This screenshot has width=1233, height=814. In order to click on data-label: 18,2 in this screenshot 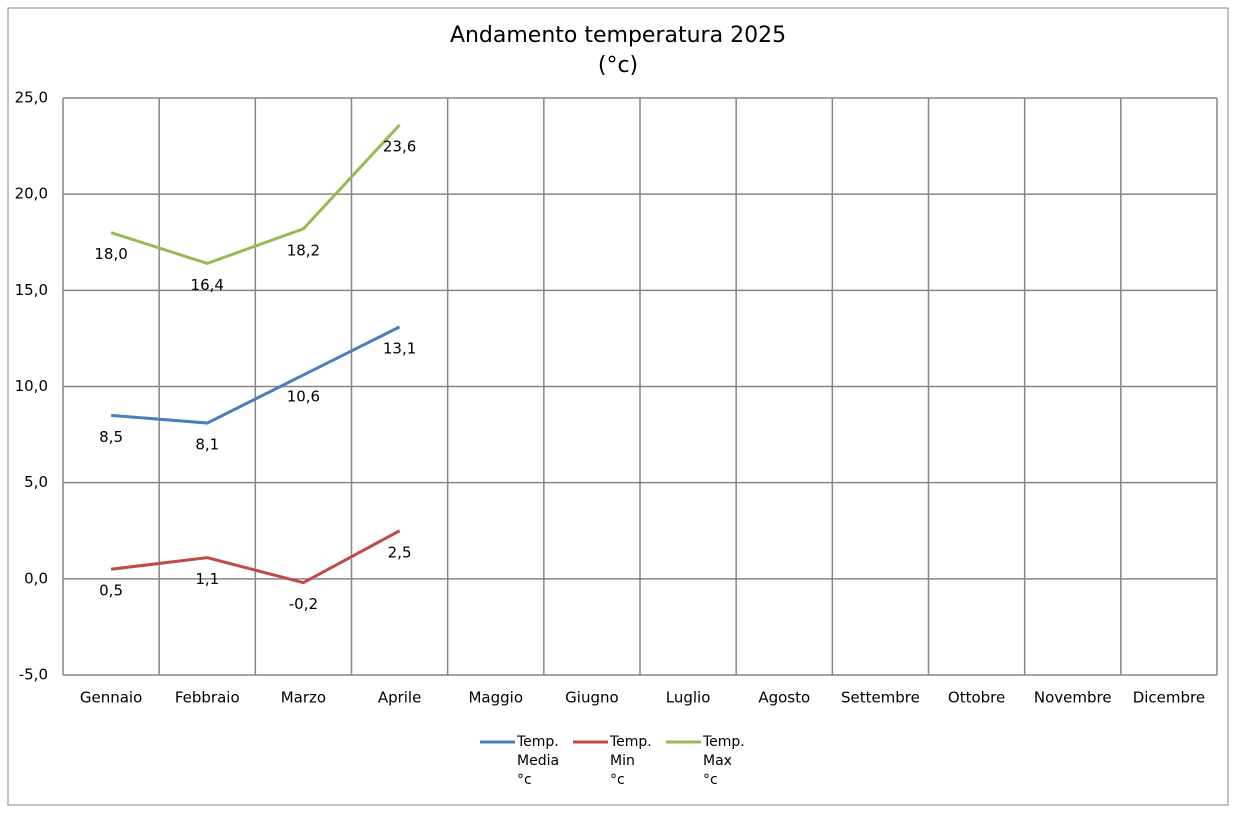, I will do `click(303, 250)`.